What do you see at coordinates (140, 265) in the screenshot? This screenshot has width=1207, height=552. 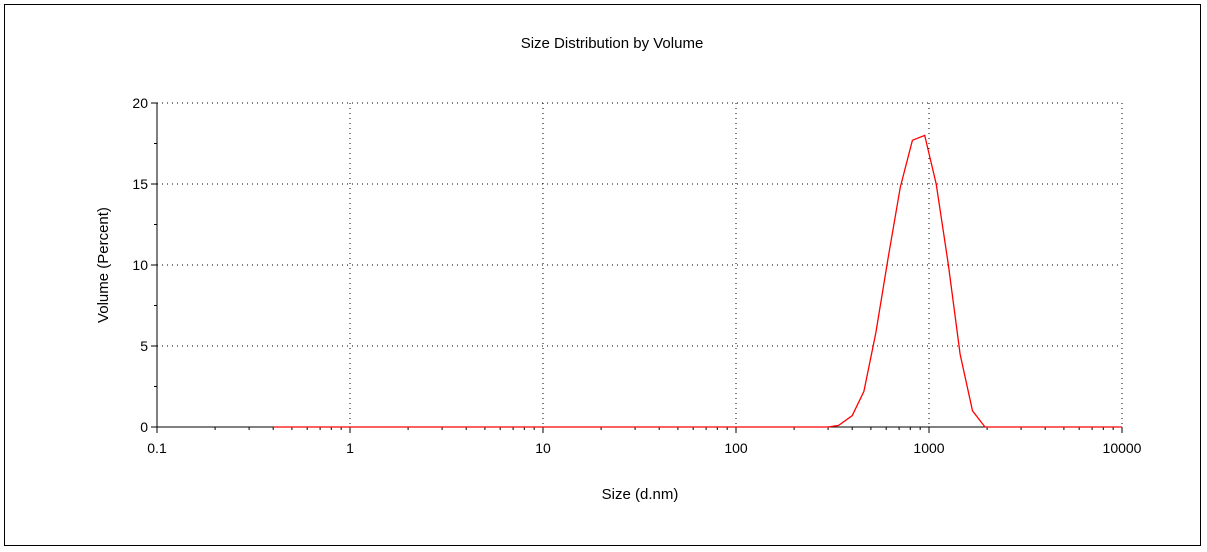 I see `y-tick-label: 10` at bounding box center [140, 265].